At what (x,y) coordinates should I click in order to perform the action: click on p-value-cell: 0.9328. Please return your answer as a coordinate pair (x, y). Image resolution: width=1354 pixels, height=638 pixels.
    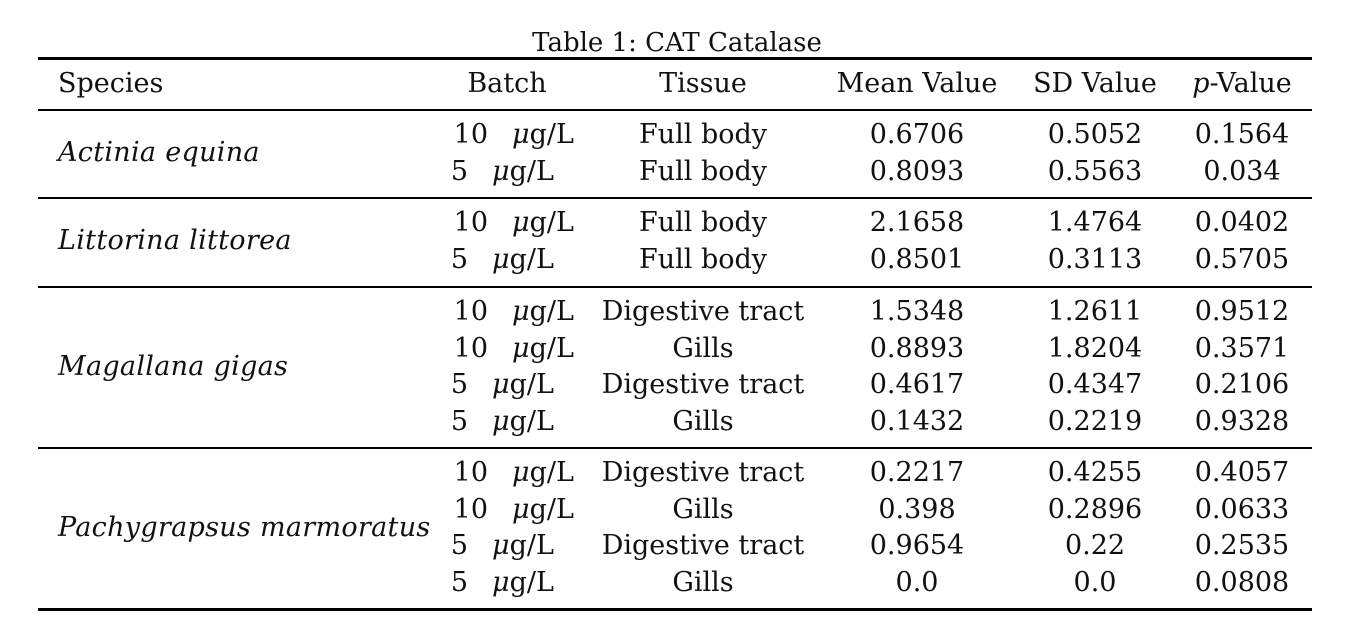
    Looking at the image, I should click on (1242, 421).